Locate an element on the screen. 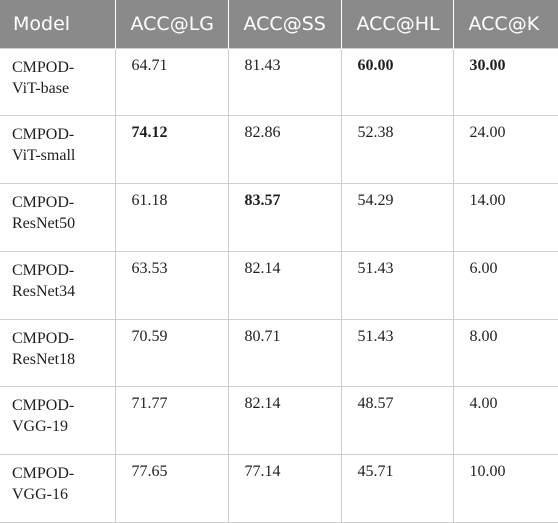 The image size is (558, 523). header-model: Model is located at coordinates (42, 23).